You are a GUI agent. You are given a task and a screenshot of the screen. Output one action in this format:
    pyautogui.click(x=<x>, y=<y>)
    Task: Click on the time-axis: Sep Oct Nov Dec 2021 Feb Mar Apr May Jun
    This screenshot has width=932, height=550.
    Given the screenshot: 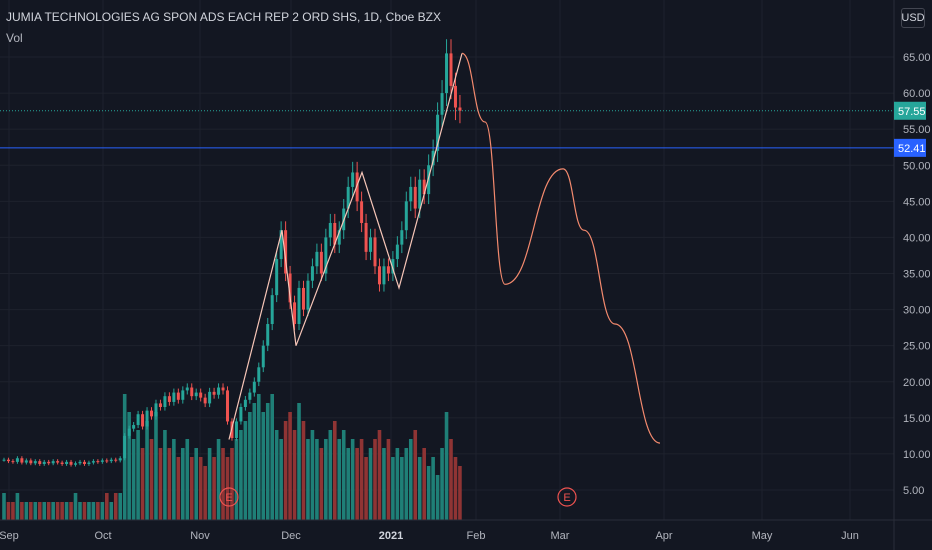 What is the action you would take?
    pyautogui.click(x=466, y=530)
    